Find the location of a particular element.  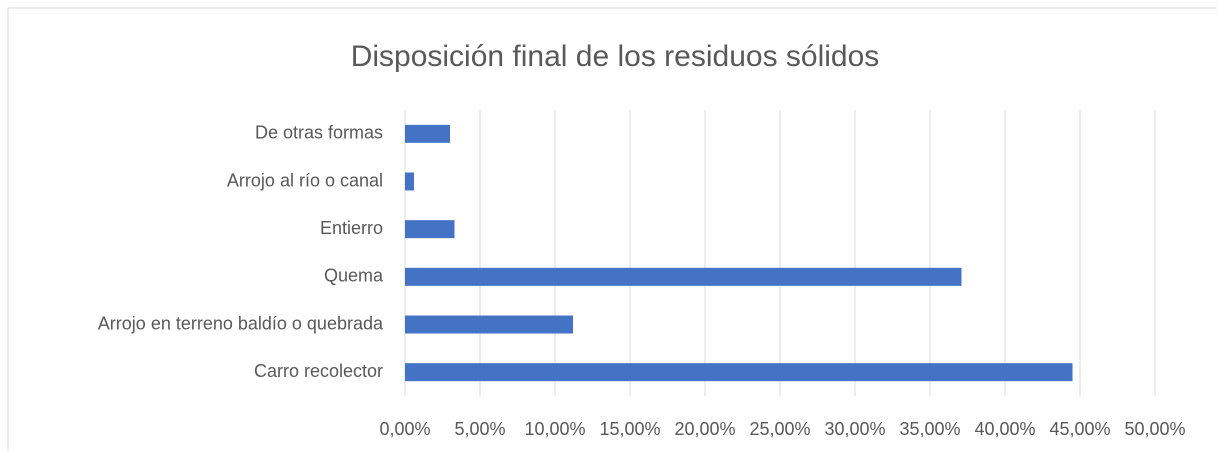

y-tick-label: Quema is located at coordinates (354, 276).